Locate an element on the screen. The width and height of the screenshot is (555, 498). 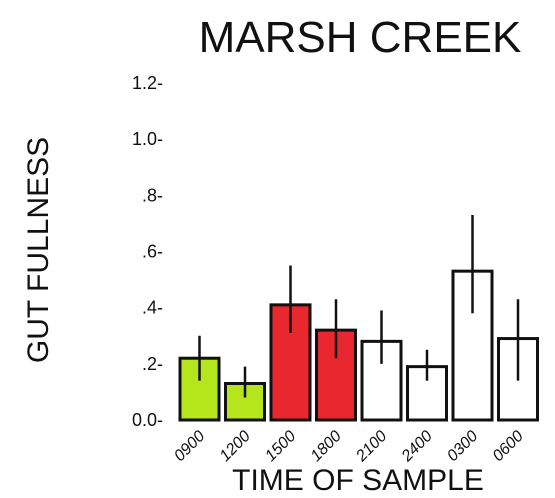
y-tick-label: 1.2- is located at coordinates (147, 83).